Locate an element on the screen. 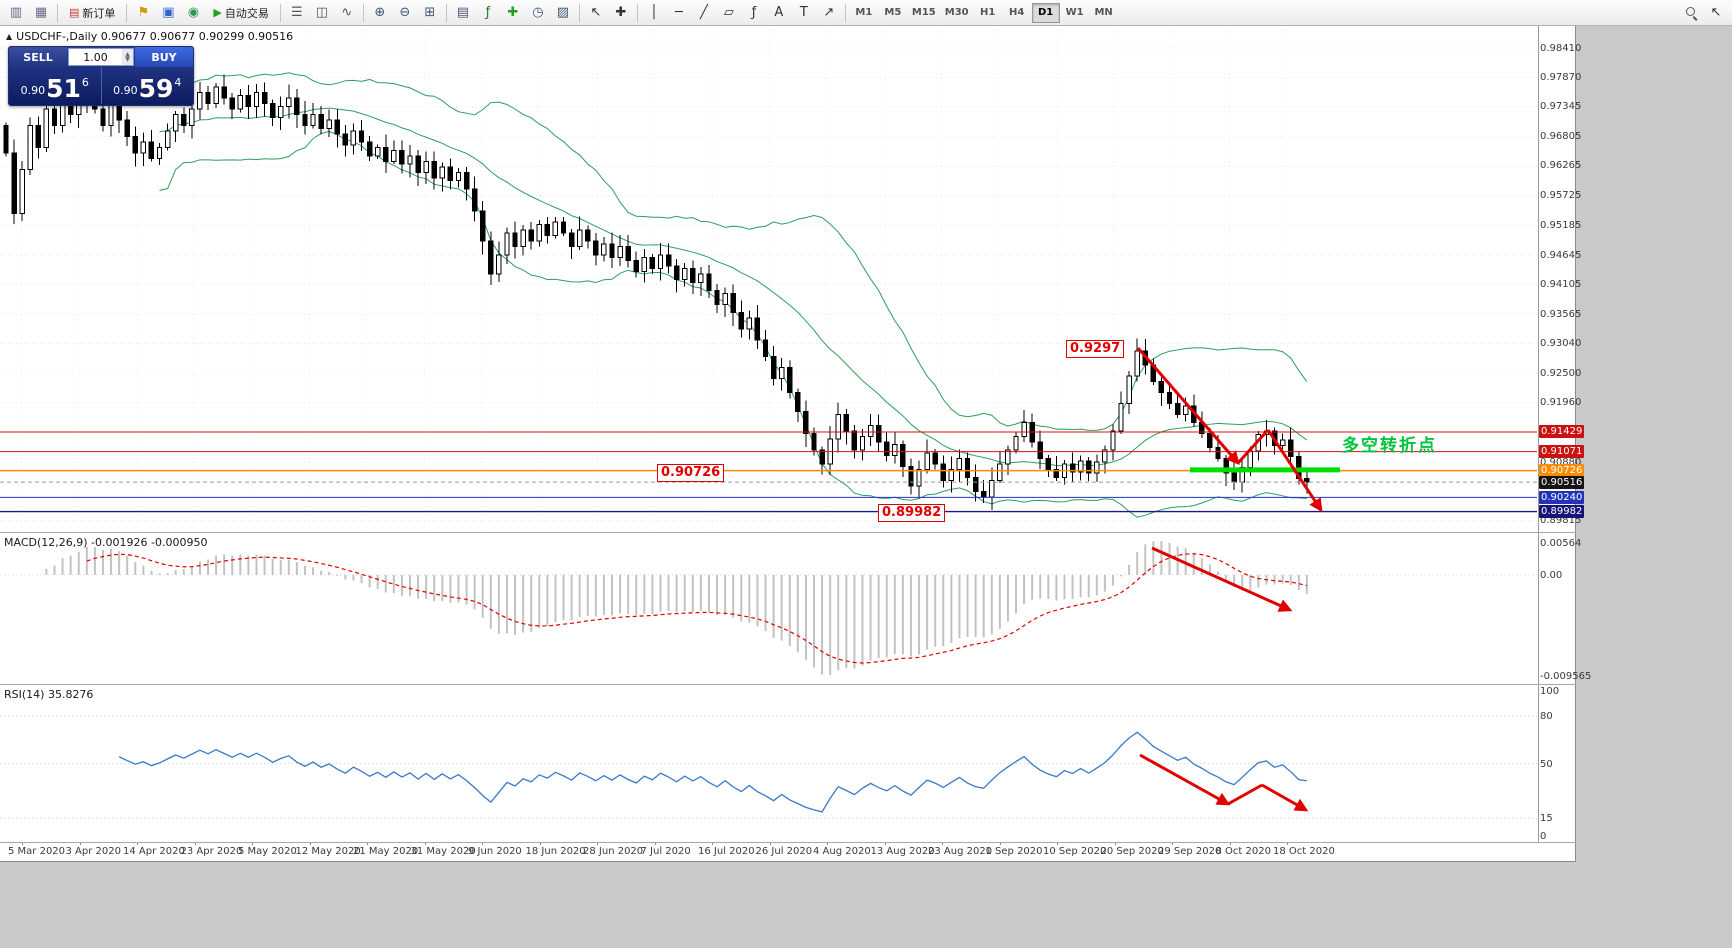 This screenshot has height=948, width=1732. timeframe-w1: W1 is located at coordinates (1074, 12).